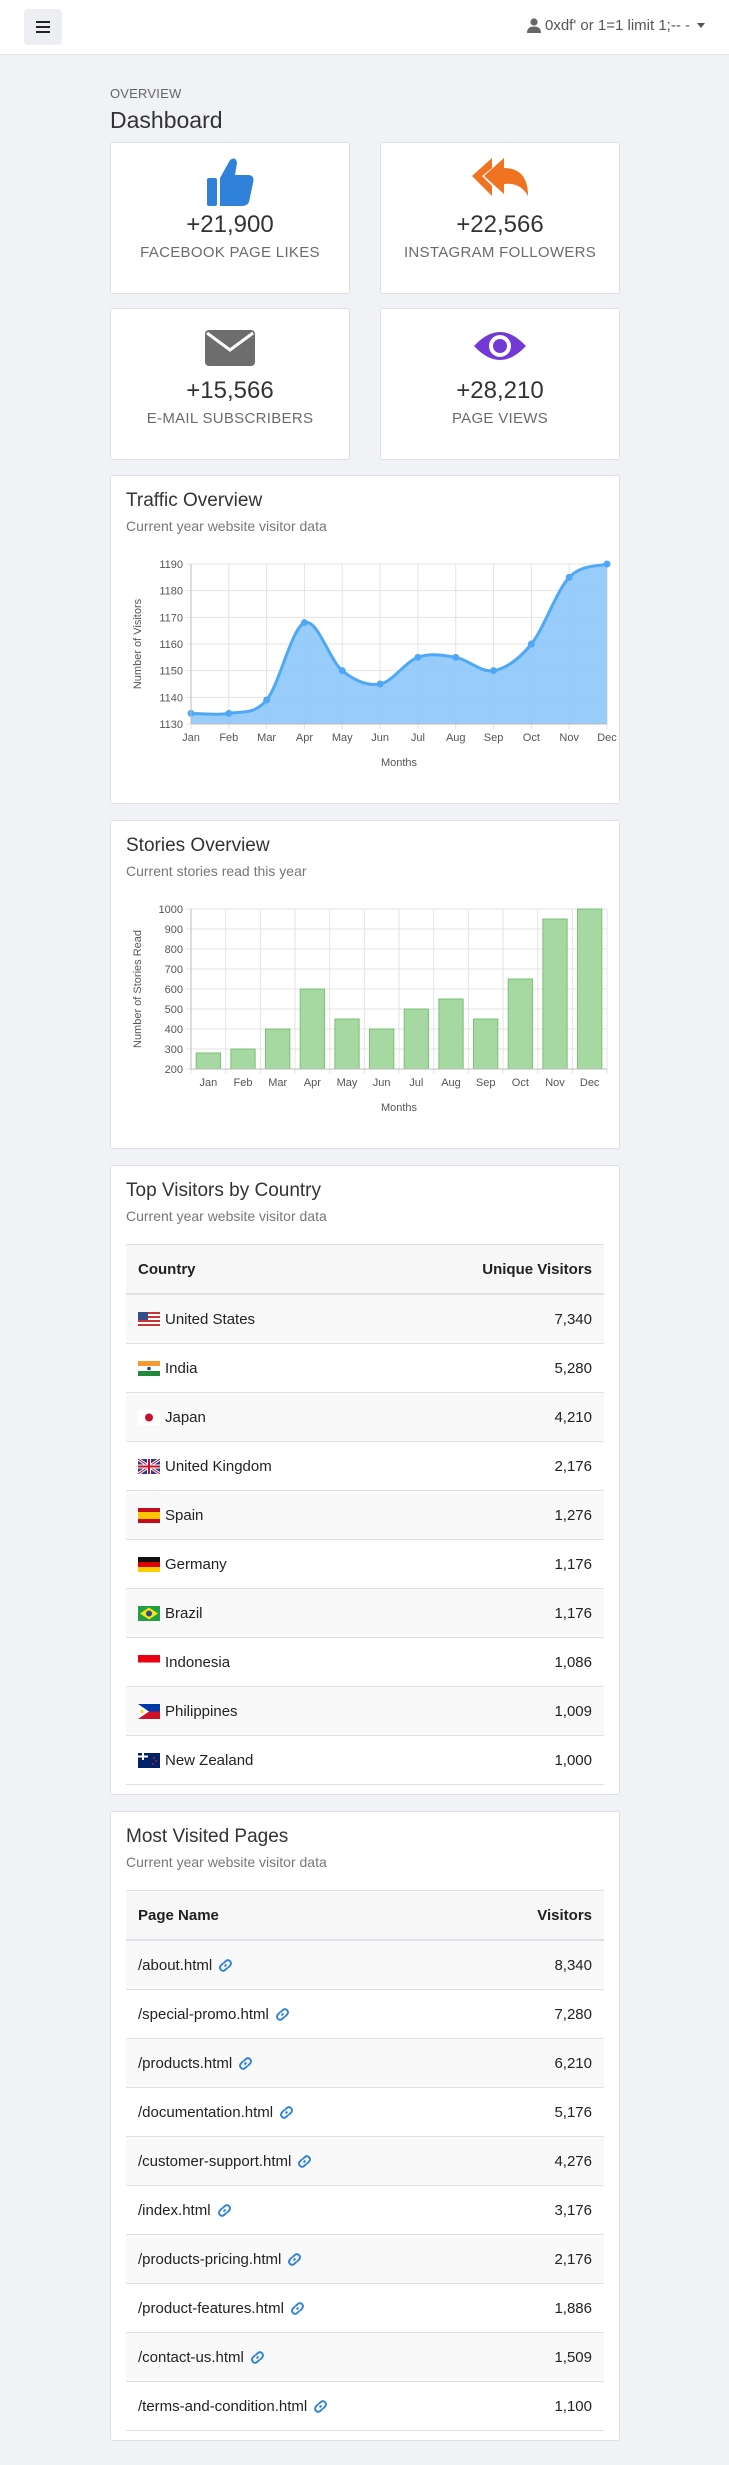  Describe the element at coordinates (215, 2161) in the screenshot. I see `page-name: /customer-support.html` at that location.